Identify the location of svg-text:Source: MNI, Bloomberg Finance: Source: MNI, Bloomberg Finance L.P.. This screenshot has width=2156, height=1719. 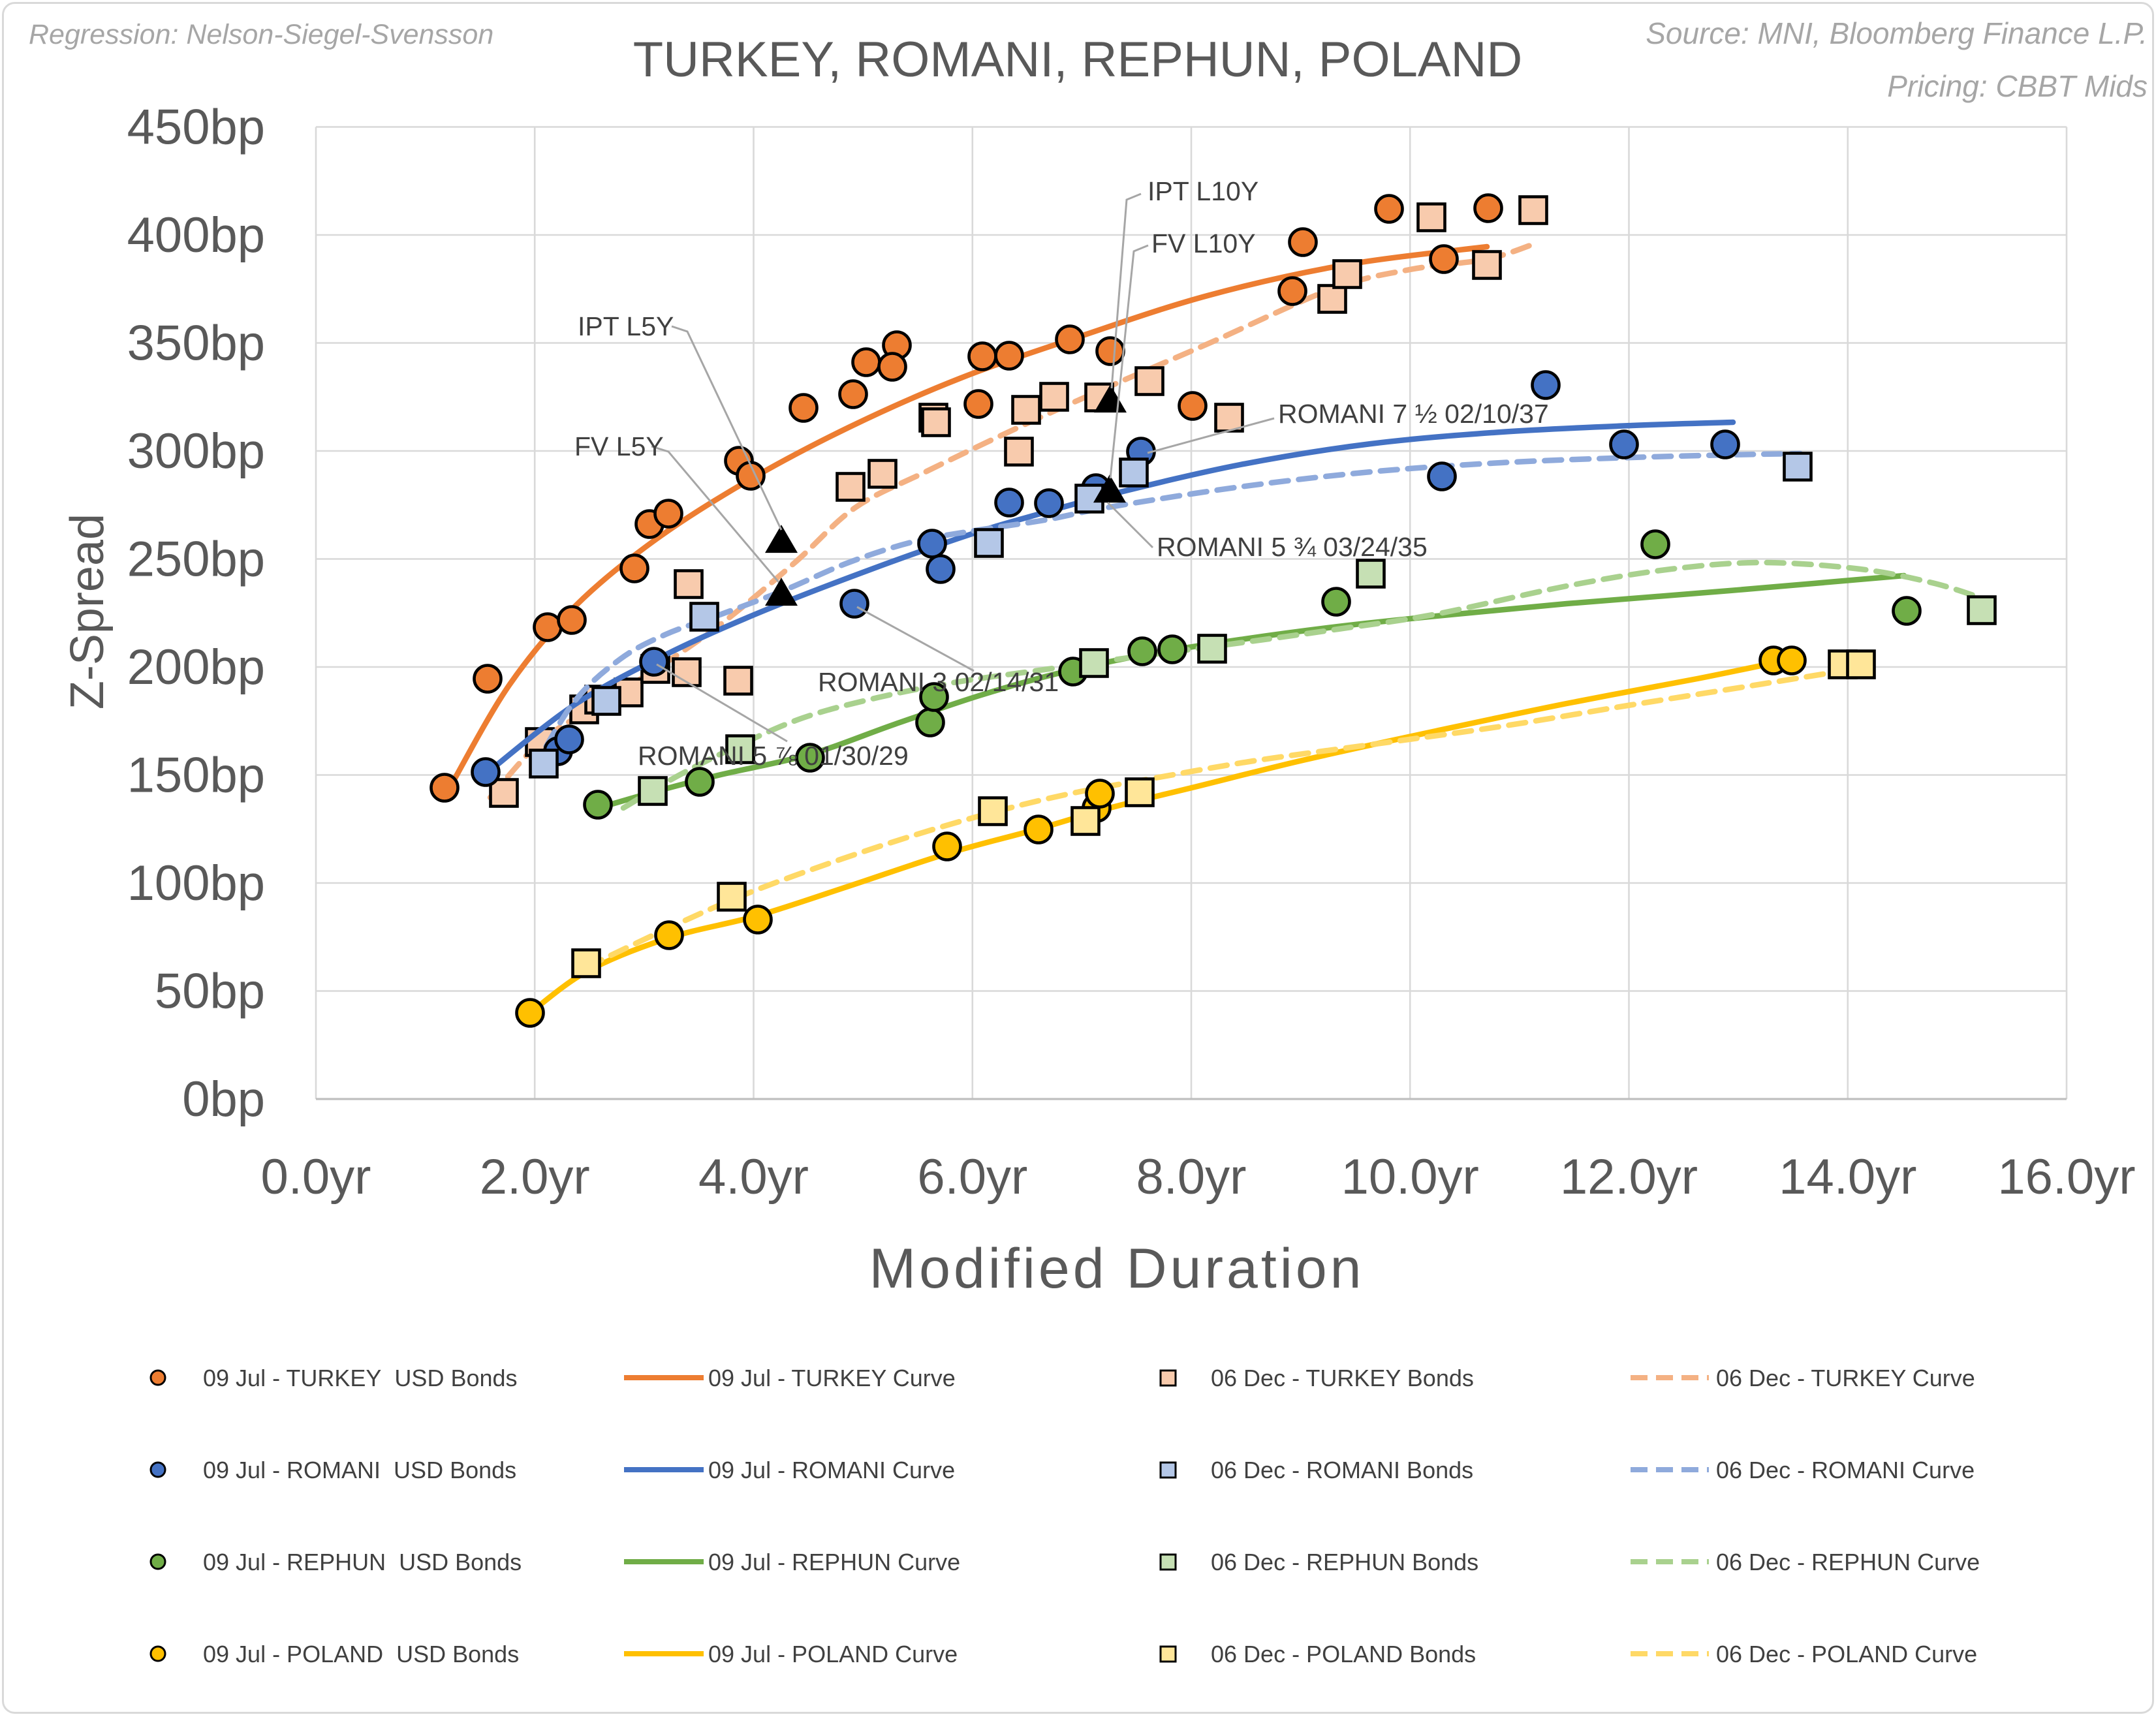
(1897, 33).